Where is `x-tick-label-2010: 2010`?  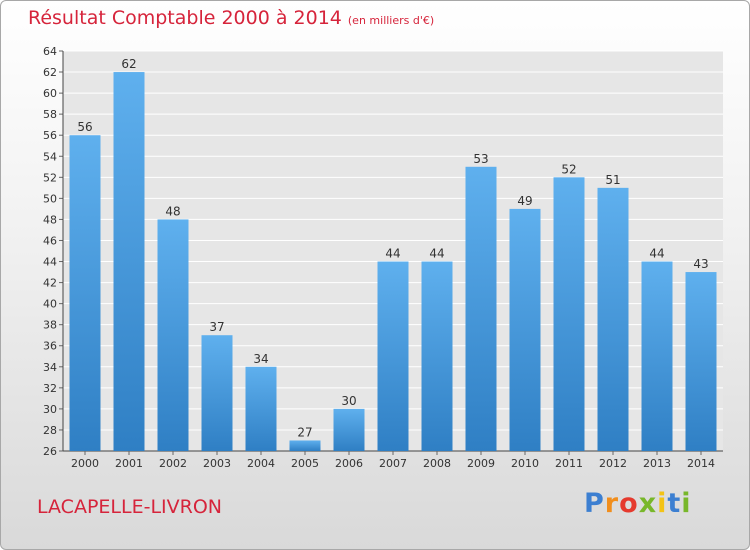
x-tick-label-2010: 2010 is located at coordinates (525, 463).